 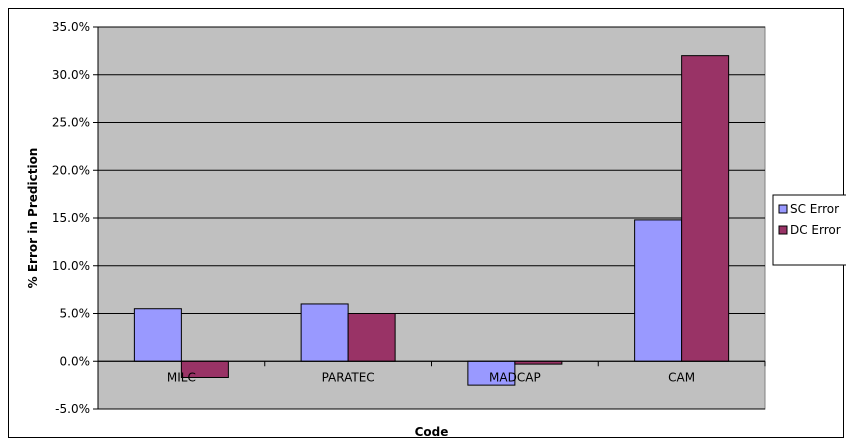 I want to click on y-tick-label: 25.0%, so click(x=71, y=123).